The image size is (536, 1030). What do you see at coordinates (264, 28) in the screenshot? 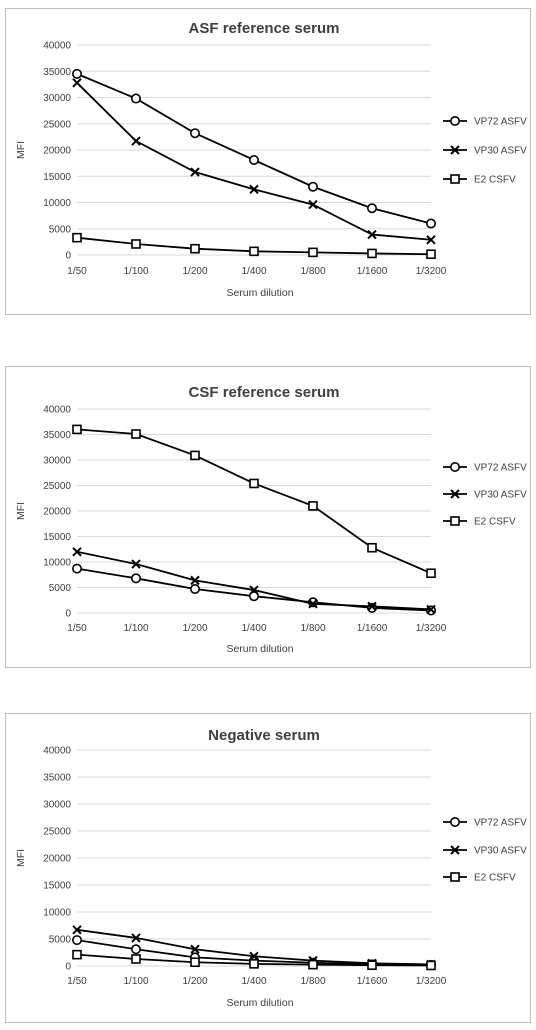
I see `chart-title: ASF reference serum` at bounding box center [264, 28].